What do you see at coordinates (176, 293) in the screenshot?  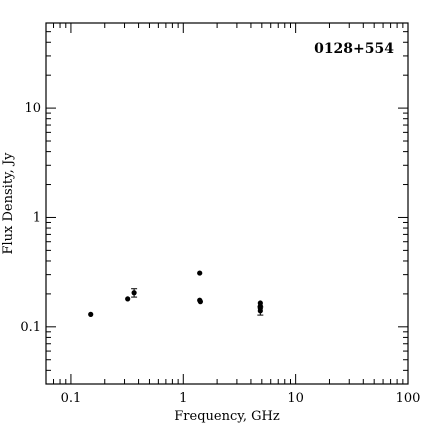 I see `data-points` at bounding box center [176, 293].